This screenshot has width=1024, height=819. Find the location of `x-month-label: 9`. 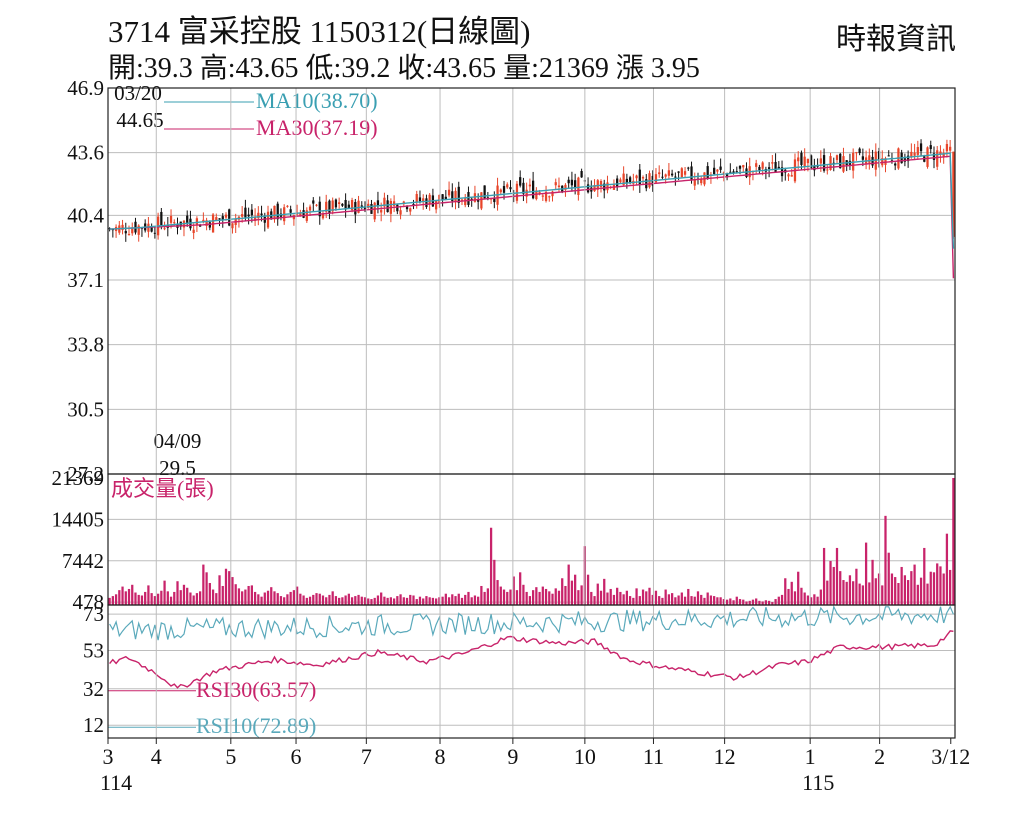

x-month-label: 9 is located at coordinates (512, 756).